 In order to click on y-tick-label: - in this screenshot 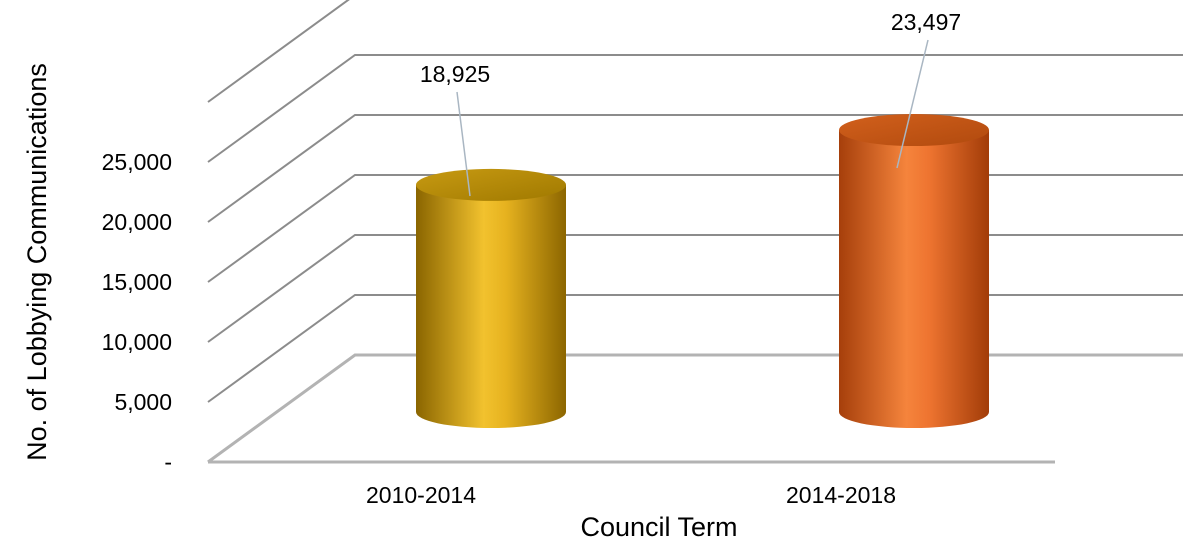, I will do `click(168, 462)`.